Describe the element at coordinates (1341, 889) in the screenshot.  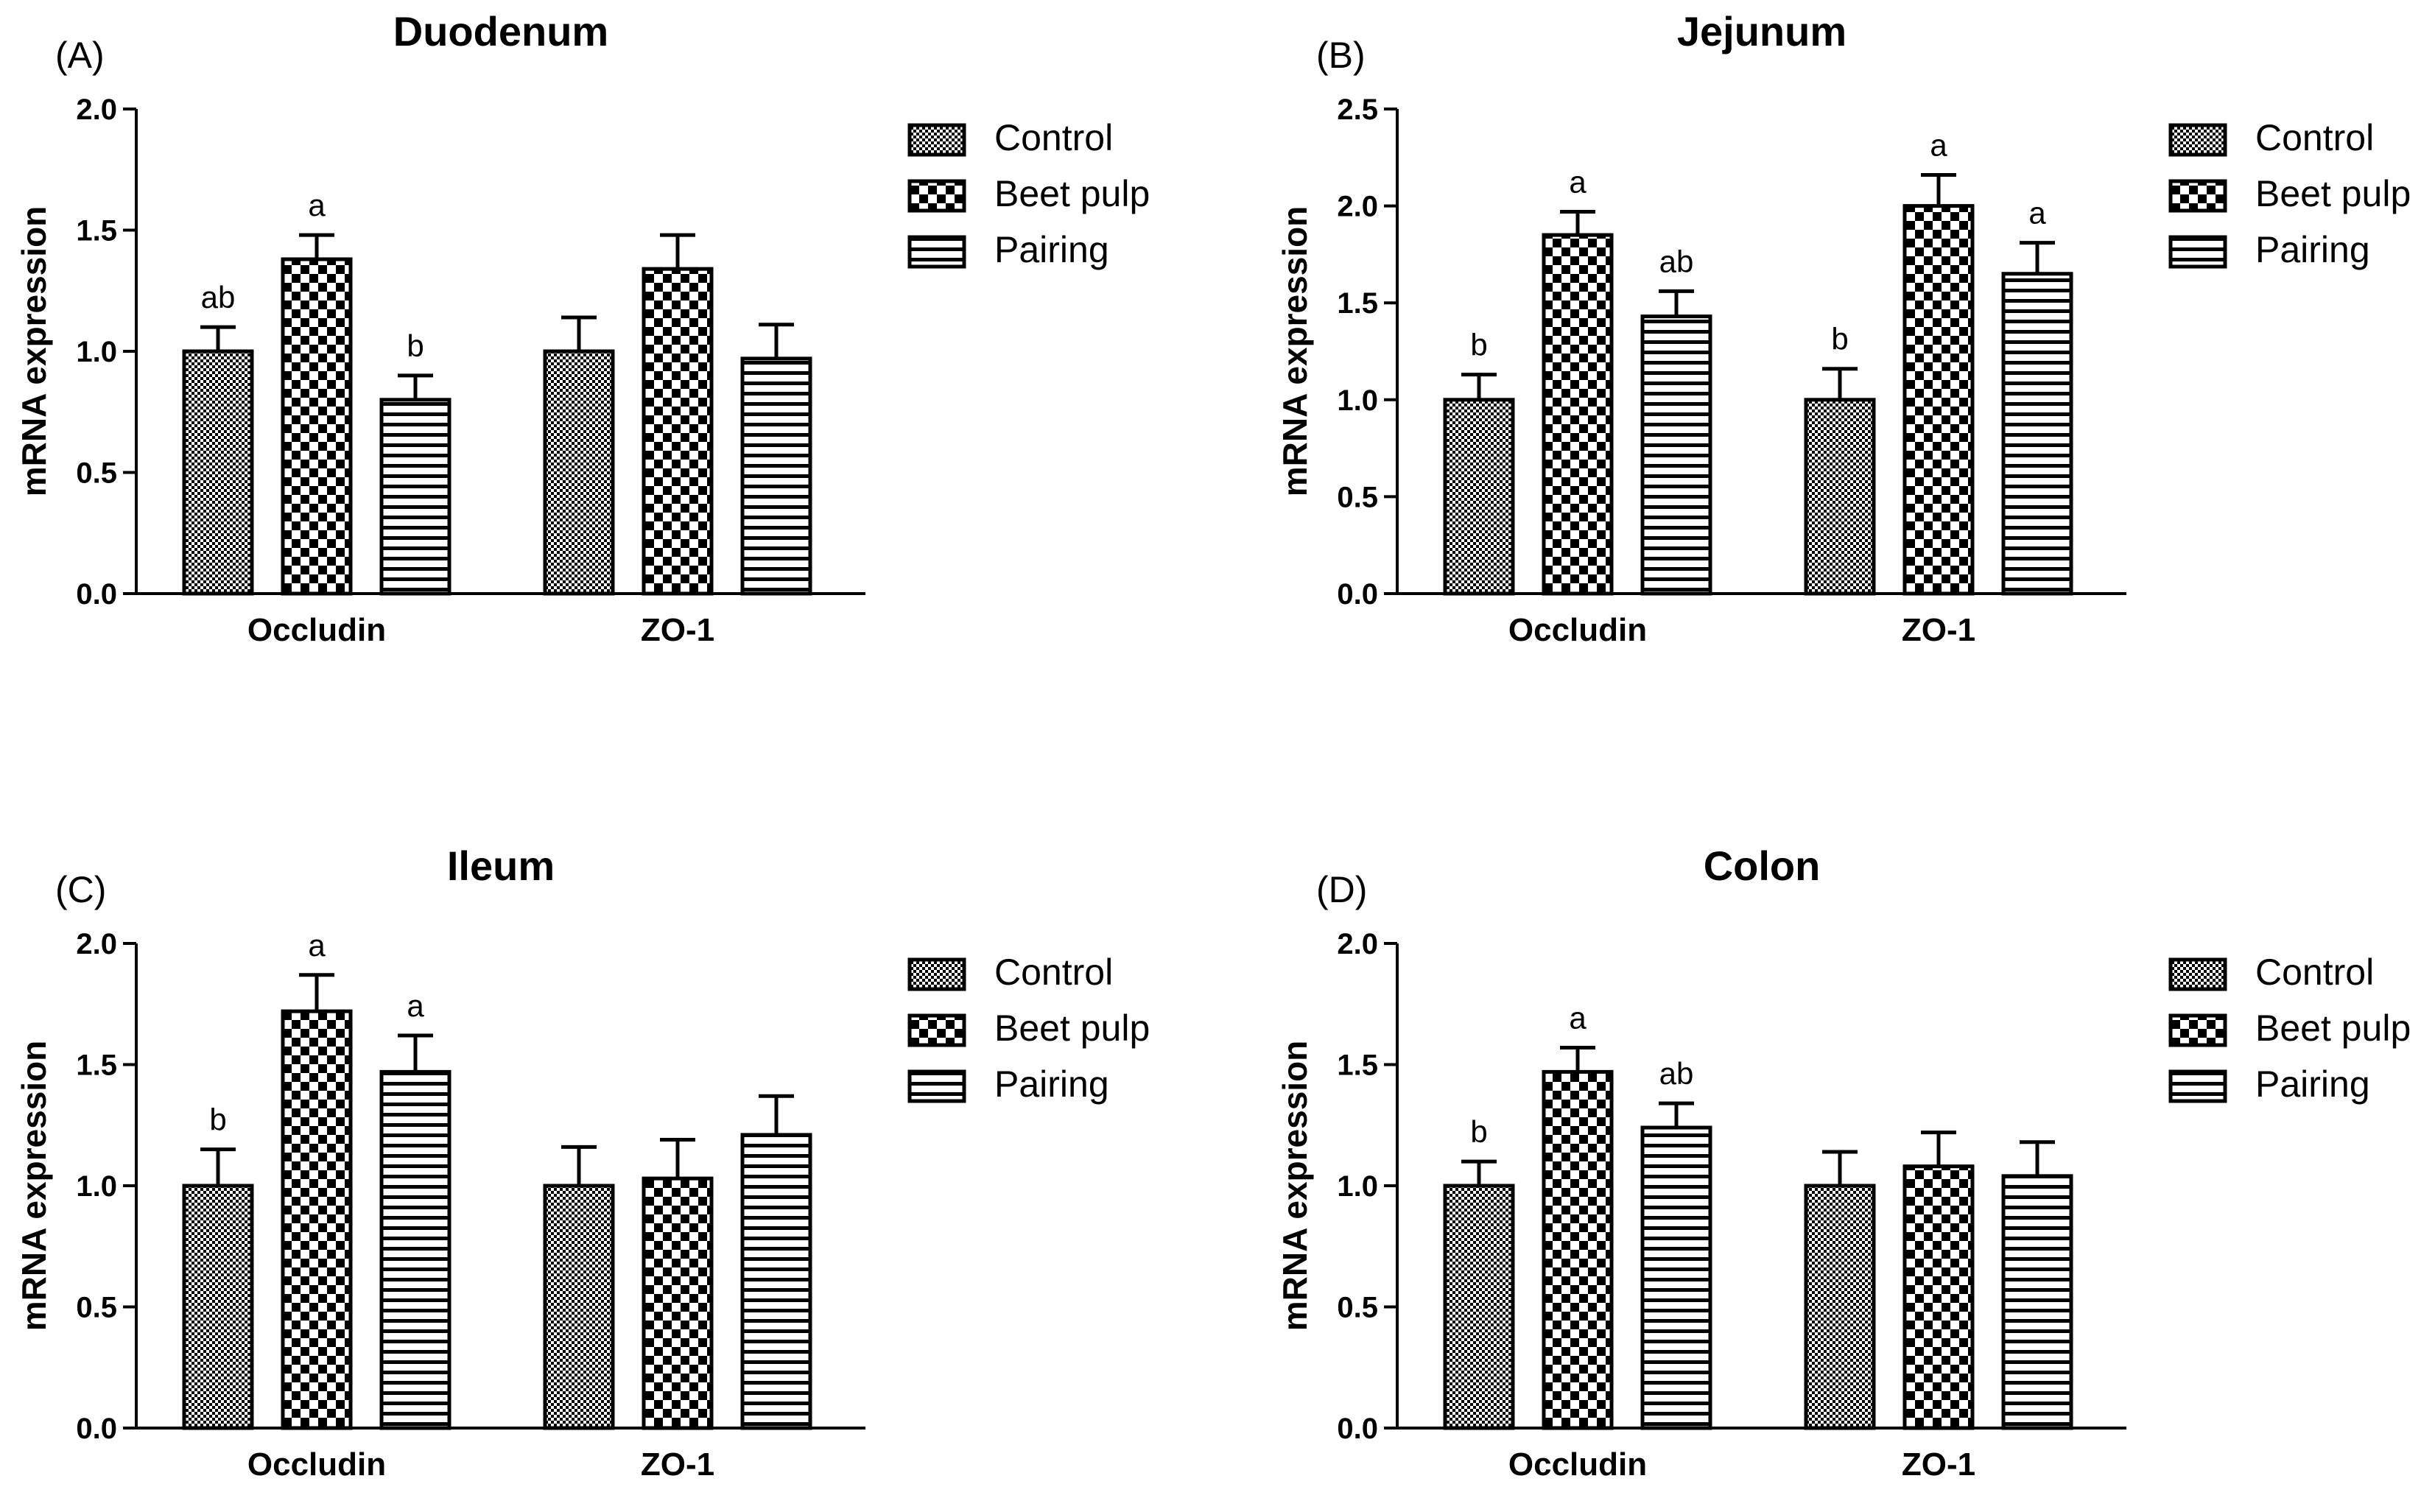
I see `panel-label: (D)` at that location.